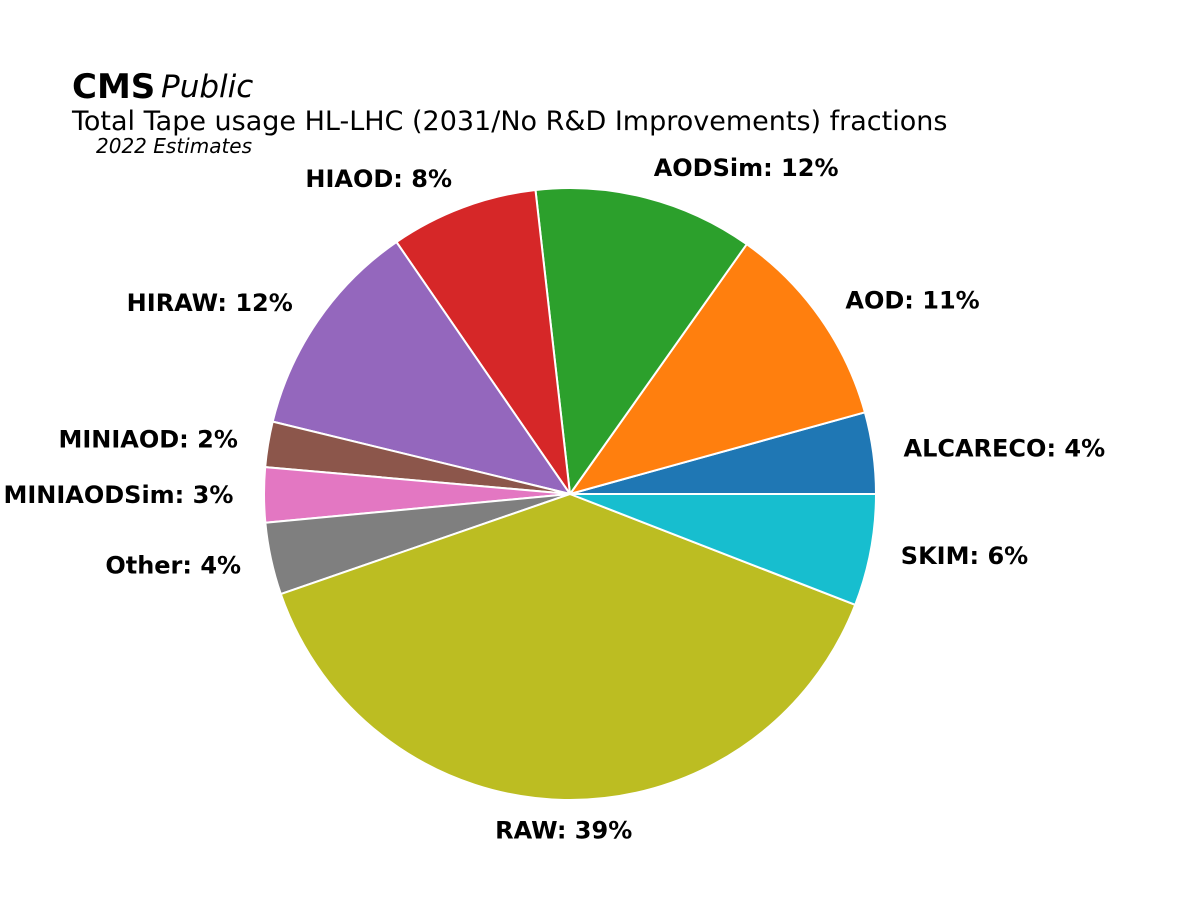 The width and height of the screenshot is (1200, 900). I want to click on pie-slice-hiraw, so click(421, 368).